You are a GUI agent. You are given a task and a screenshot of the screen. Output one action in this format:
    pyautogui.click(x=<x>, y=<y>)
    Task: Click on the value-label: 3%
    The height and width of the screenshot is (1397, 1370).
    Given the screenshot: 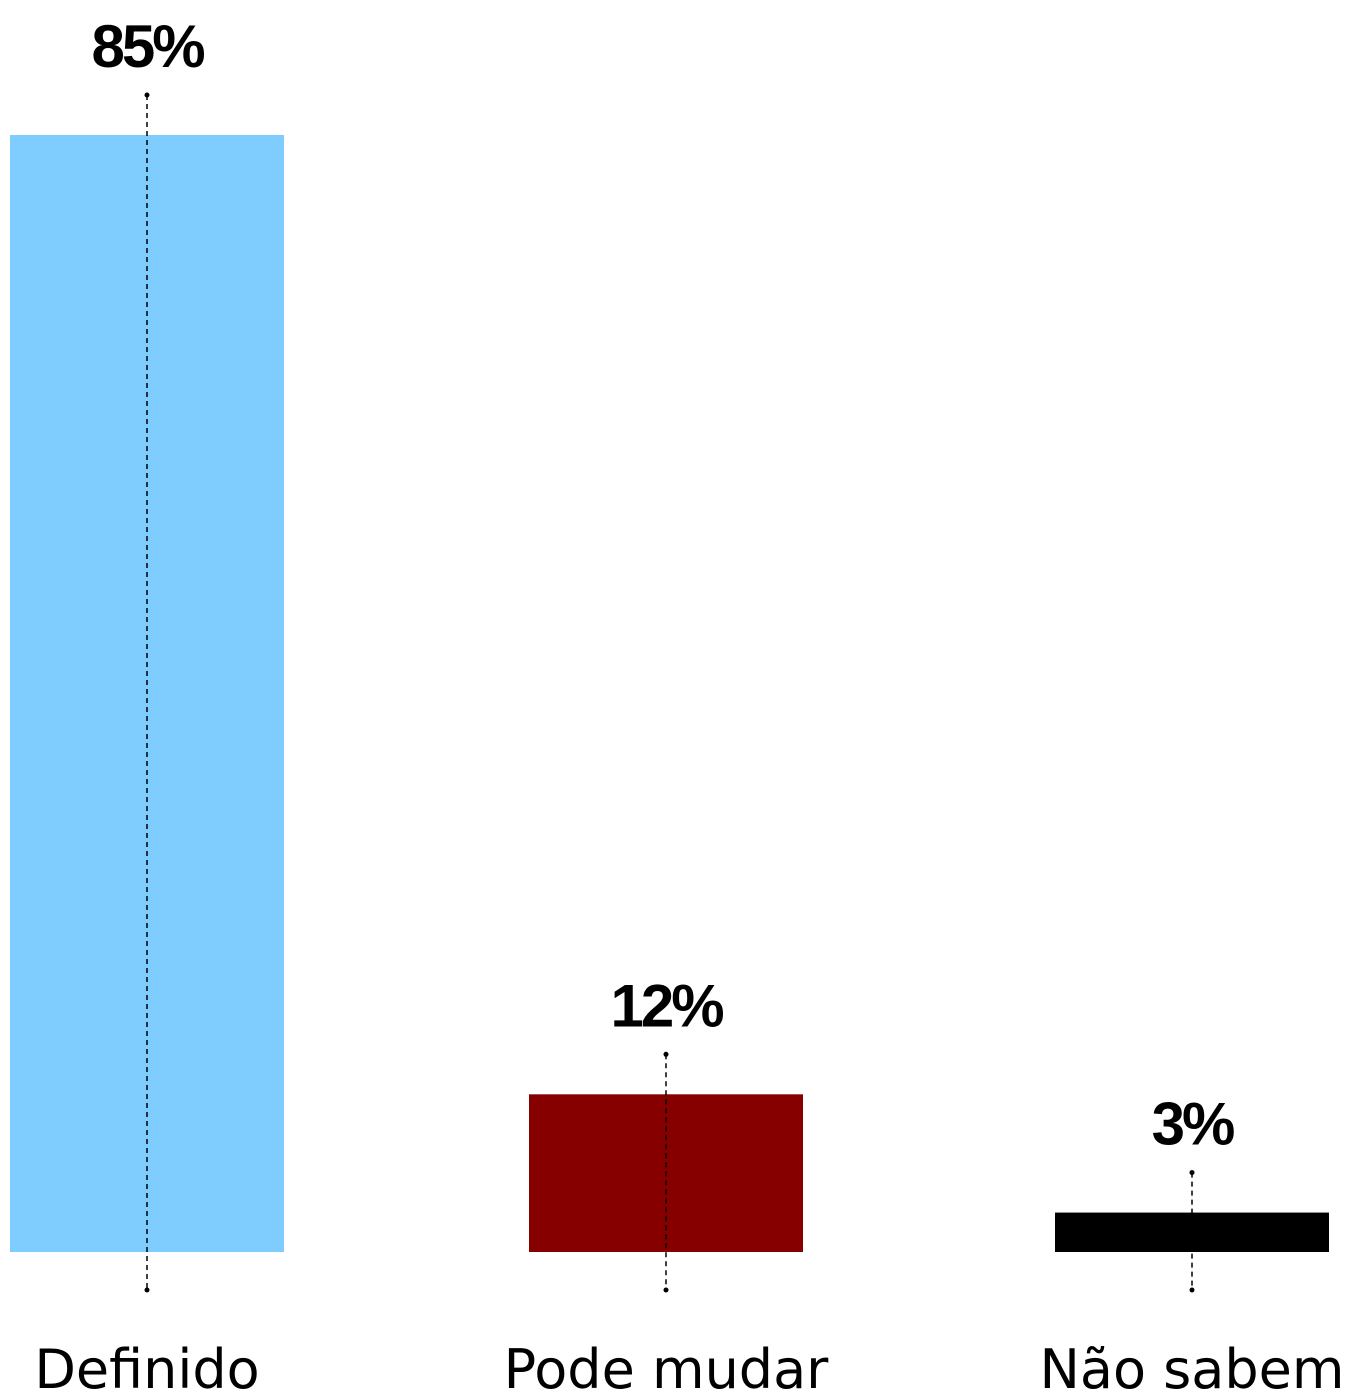 What is the action you would take?
    pyautogui.click(x=1193, y=1124)
    